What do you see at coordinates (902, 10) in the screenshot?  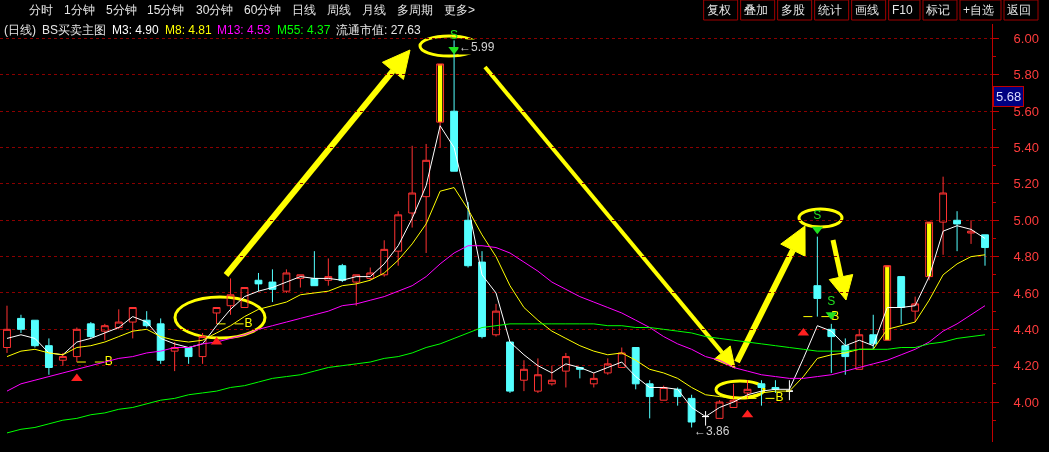 I see `text: F10` at bounding box center [902, 10].